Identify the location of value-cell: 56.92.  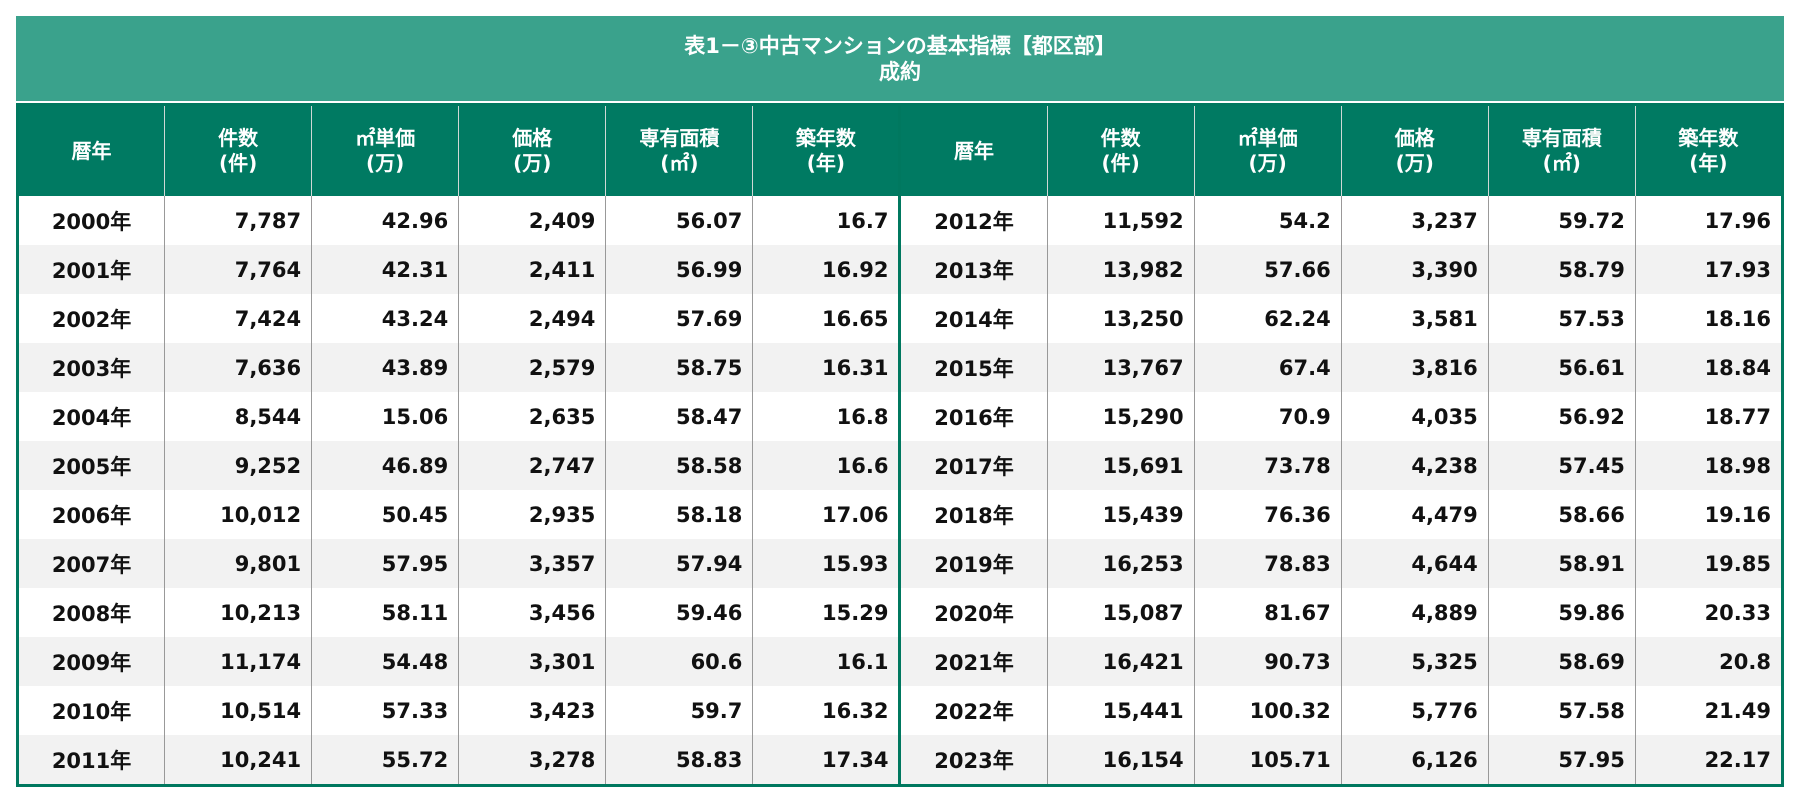
(1561, 416).